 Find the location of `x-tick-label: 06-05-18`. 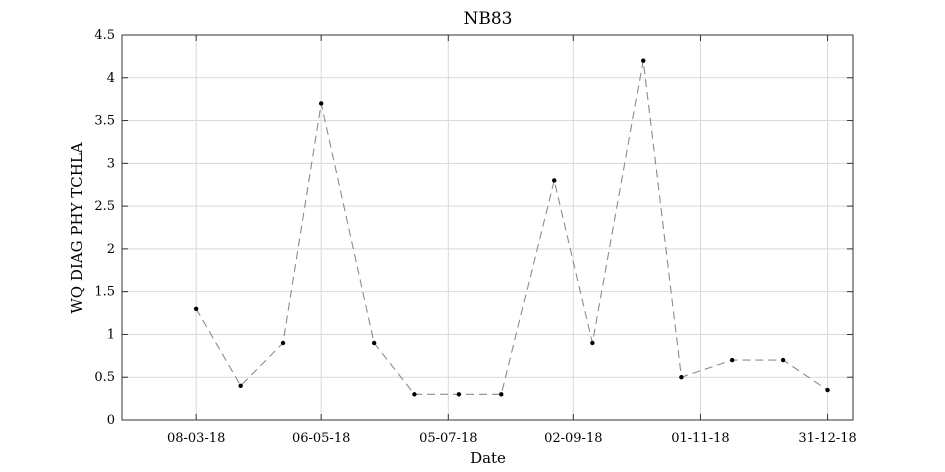

x-tick-label: 06-05-18 is located at coordinates (321, 438).